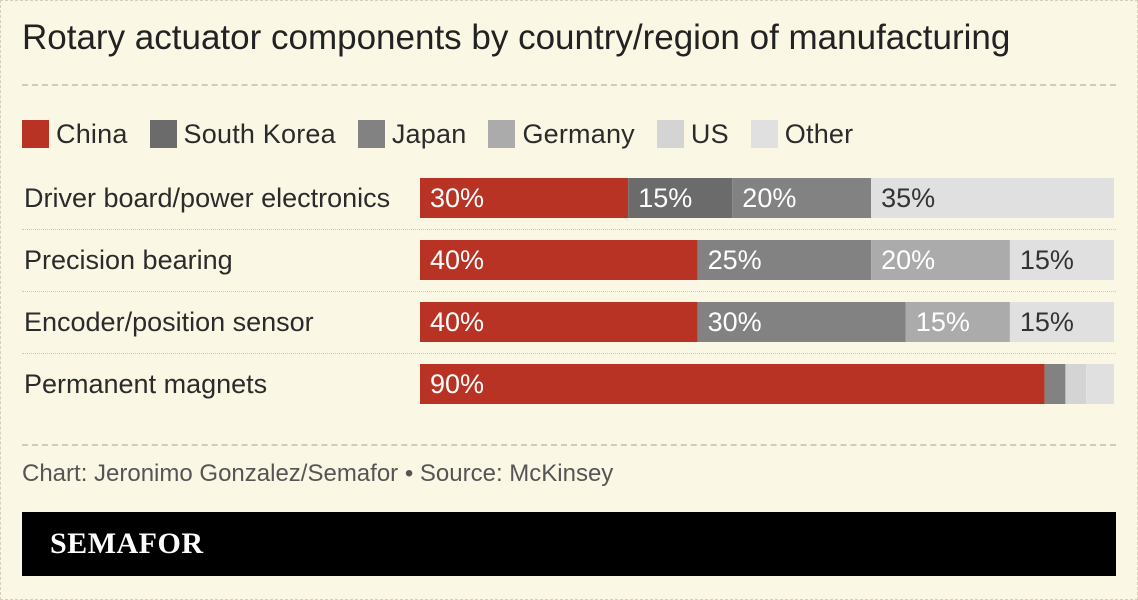  I want to click on legend-item-japan: Japan, so click(412, 134).